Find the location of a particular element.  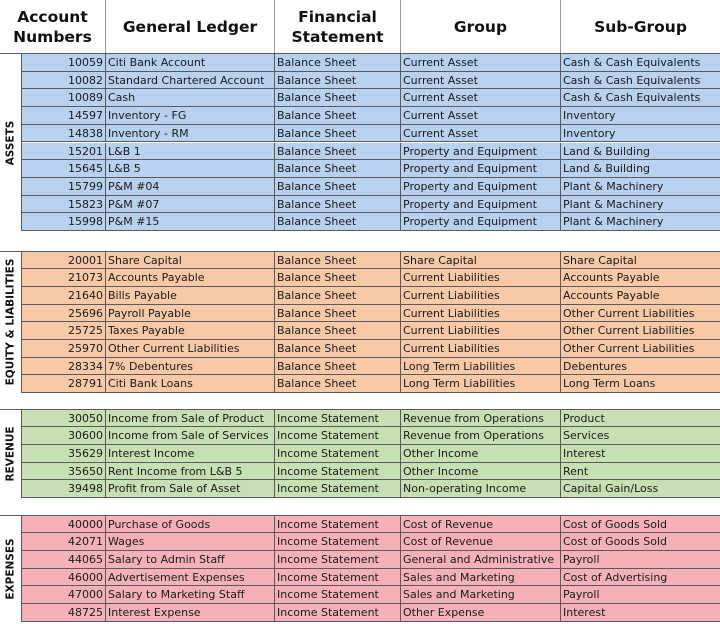

account-number-cell: 44065 is located at coordinates (64, 559).